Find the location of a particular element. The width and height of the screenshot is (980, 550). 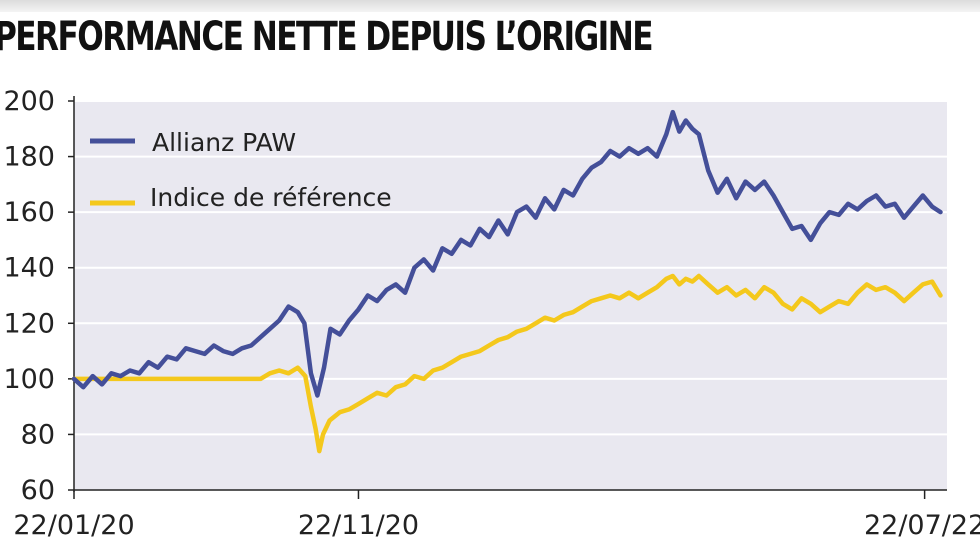

y-tick-label-200: 200 is located at coordinates (29, 101).